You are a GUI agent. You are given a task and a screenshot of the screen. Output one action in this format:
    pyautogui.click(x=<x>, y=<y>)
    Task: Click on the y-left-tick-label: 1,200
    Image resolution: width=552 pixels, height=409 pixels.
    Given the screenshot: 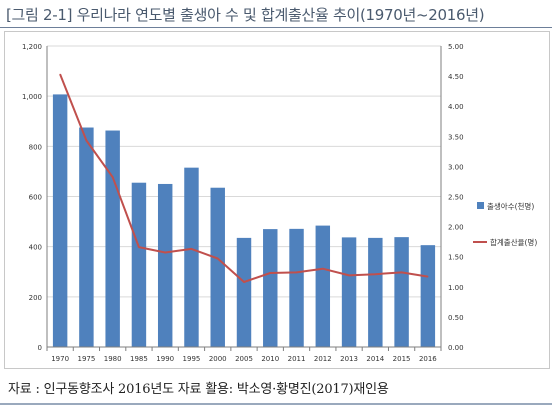 What is the action you would take?
    pyautogui.click(x=32, y=47)
    